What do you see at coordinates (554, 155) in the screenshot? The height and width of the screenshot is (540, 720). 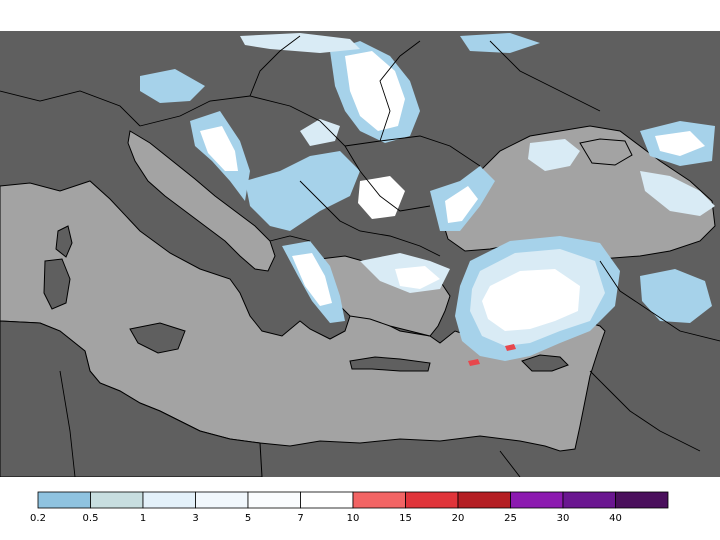 I see `snow-region-crimea` at bounding box center [554, 155].